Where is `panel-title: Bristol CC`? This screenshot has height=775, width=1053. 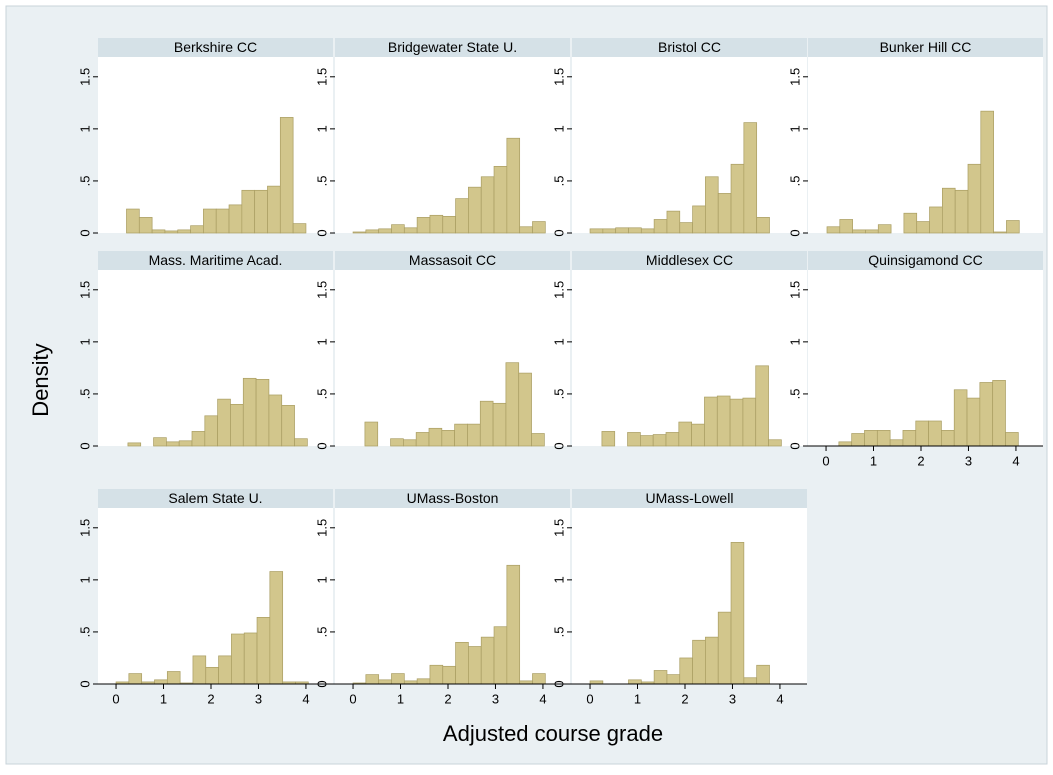
panel-title: Bristol CC is located at coordinates (689, 47).